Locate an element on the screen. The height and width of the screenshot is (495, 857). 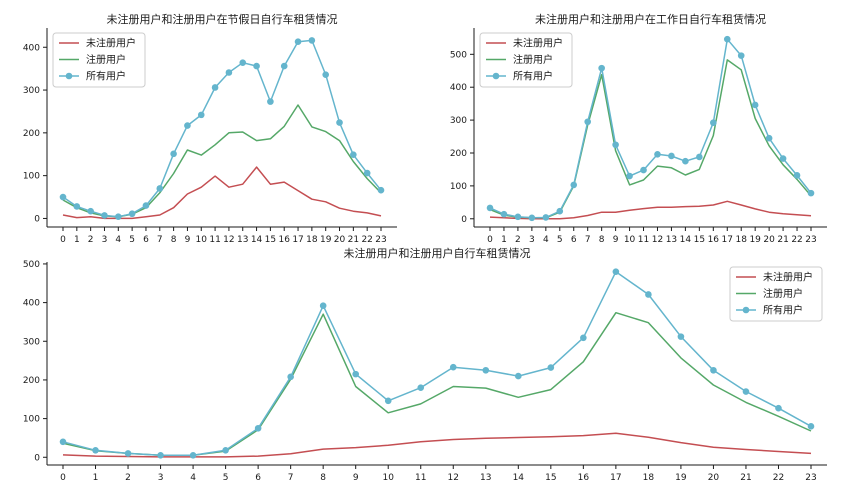
y-tick-label: 500 is located at coordinates (31, 265).